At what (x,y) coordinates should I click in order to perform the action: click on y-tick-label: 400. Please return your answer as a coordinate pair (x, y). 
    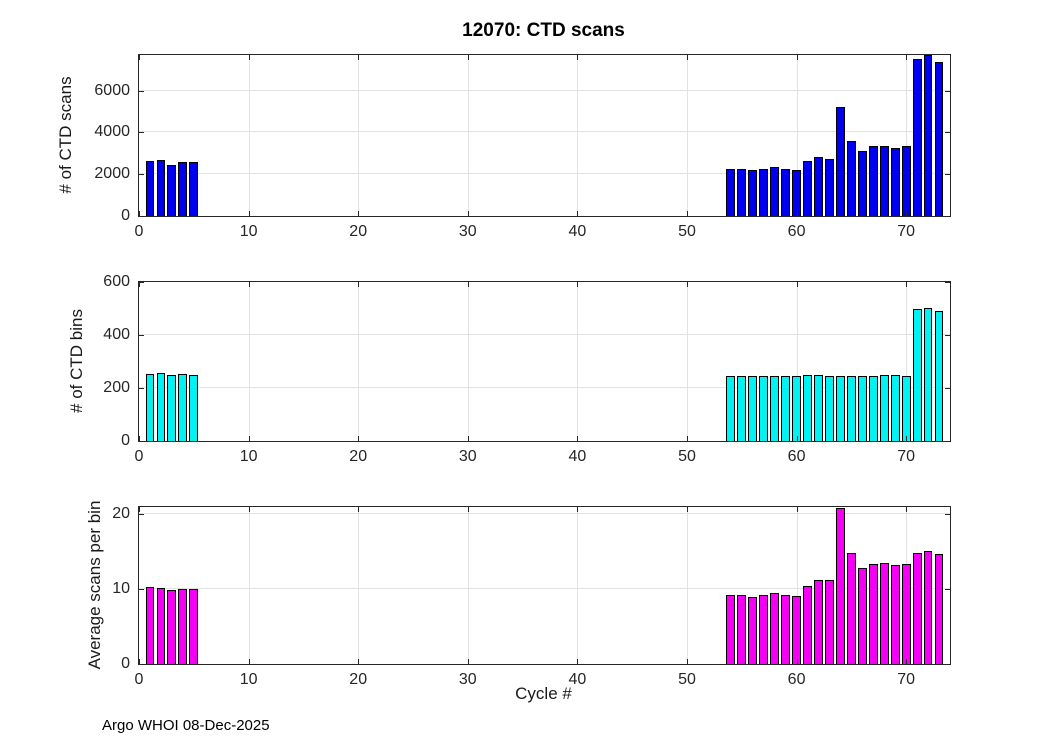
    Looking at the image, I should click on (116, 334).